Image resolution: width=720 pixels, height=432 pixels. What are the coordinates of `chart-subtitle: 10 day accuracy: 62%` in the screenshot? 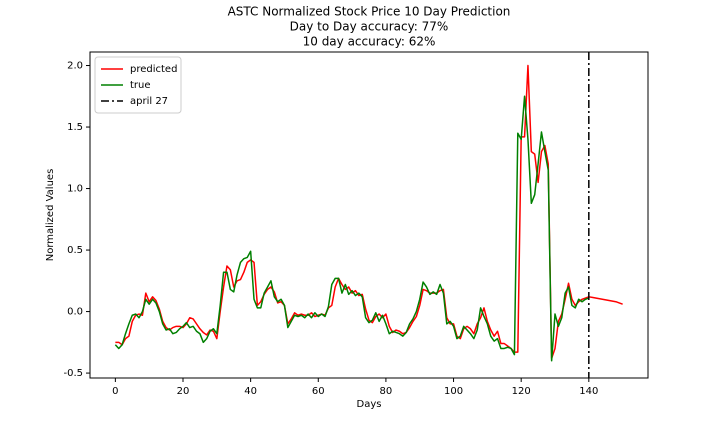 It's located at (369, 42).